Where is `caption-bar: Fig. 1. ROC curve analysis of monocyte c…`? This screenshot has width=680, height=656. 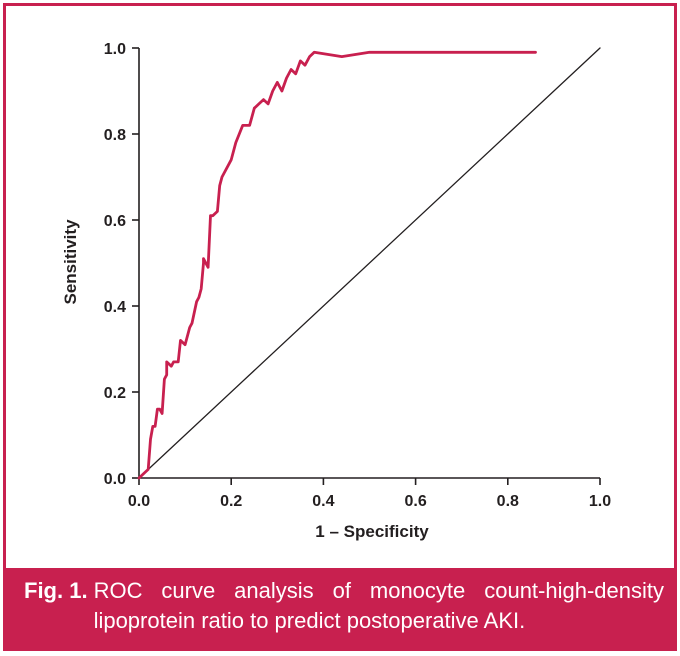
caption-bar: Fig. 1. ROC curve analysis of monocyte c… is located at coordinates (340, 609).